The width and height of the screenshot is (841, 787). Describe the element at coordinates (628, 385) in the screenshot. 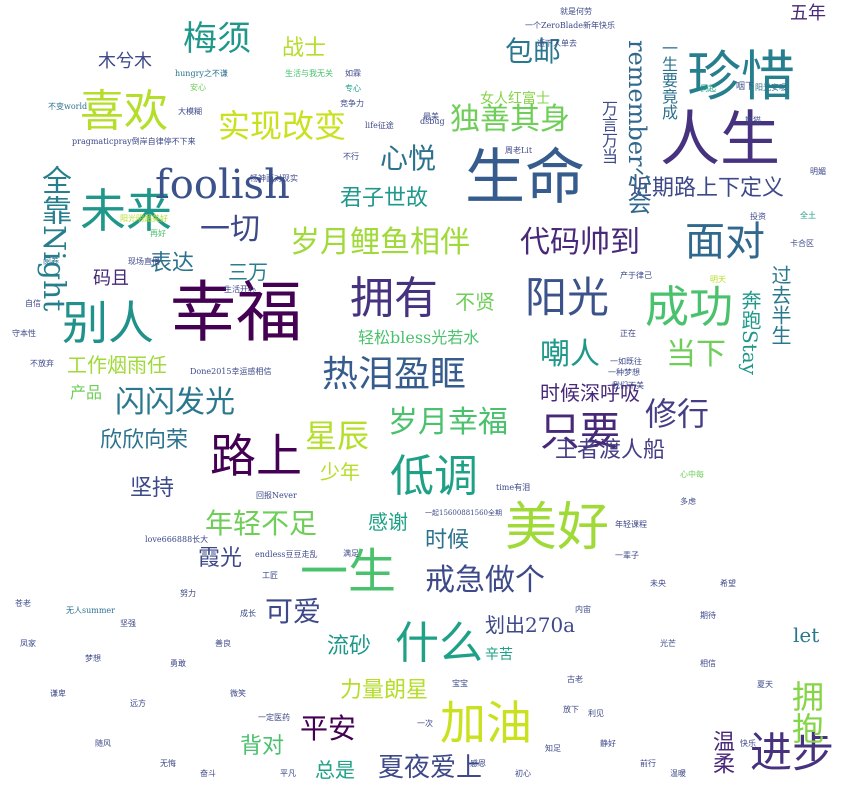

I see `word: 我们不美` at that location.